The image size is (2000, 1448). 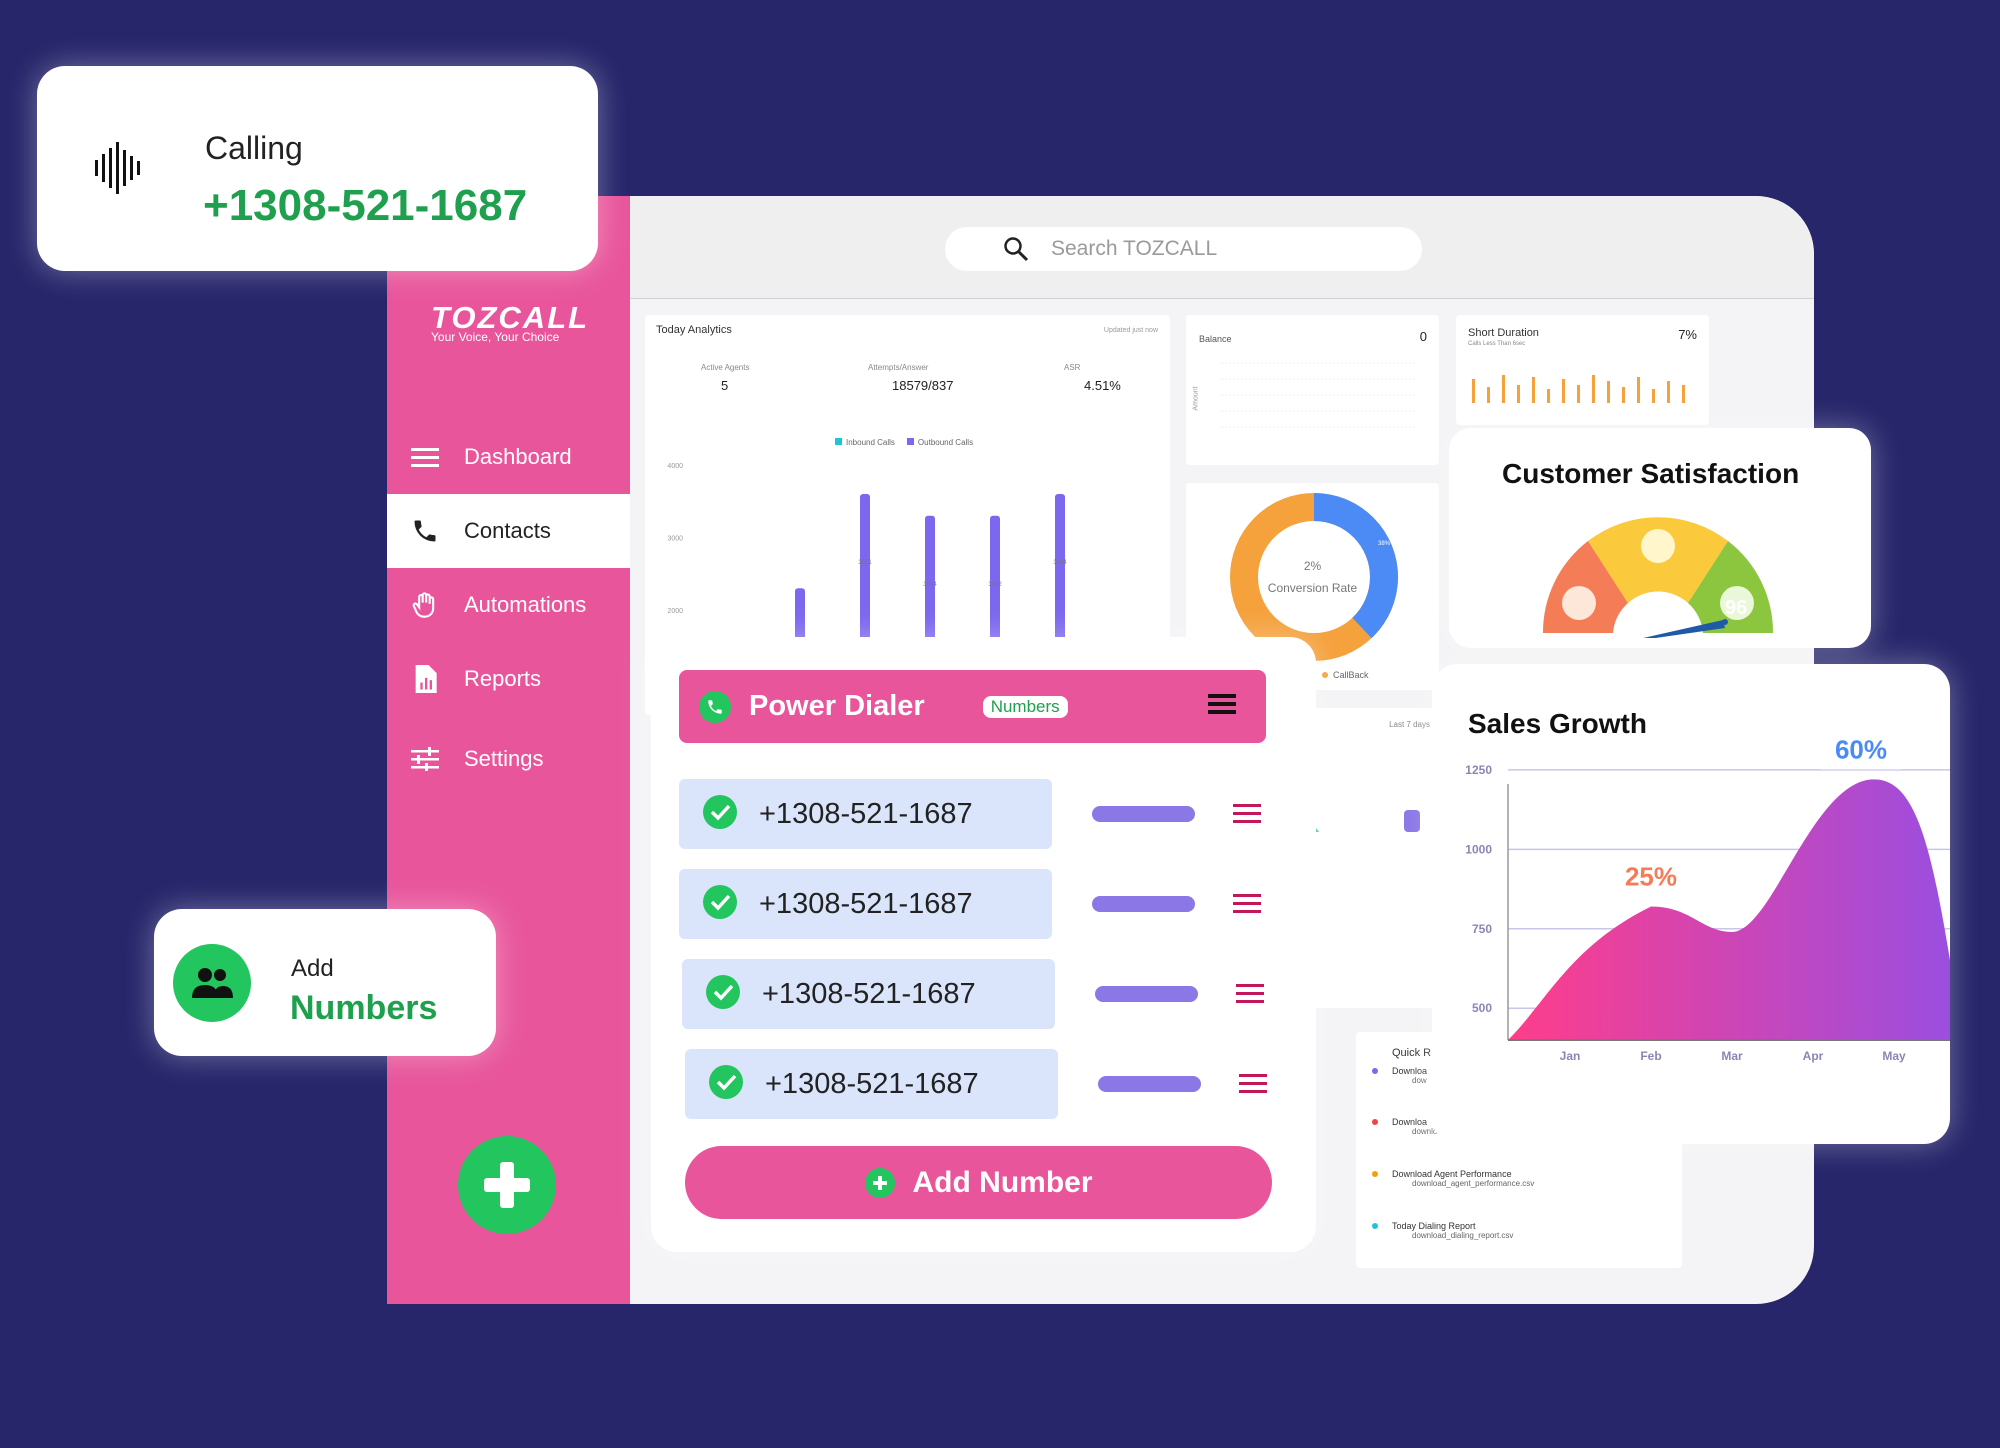 I want to click on analytics-updated: Updated just now, so click(x=1130, y=330).